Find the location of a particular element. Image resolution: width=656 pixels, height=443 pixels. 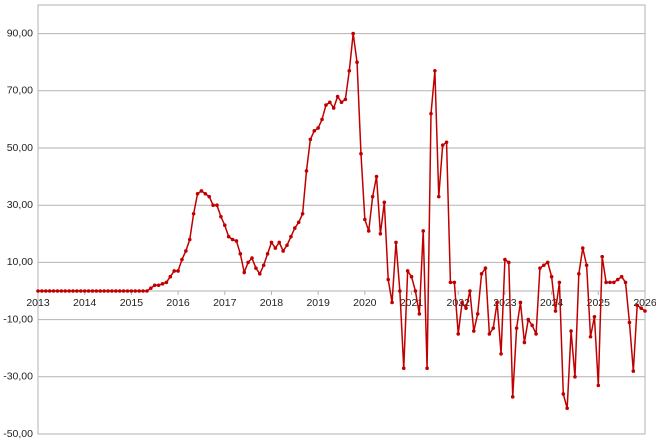

x-tick-label: 2023 is located at coordinates (505, 303).